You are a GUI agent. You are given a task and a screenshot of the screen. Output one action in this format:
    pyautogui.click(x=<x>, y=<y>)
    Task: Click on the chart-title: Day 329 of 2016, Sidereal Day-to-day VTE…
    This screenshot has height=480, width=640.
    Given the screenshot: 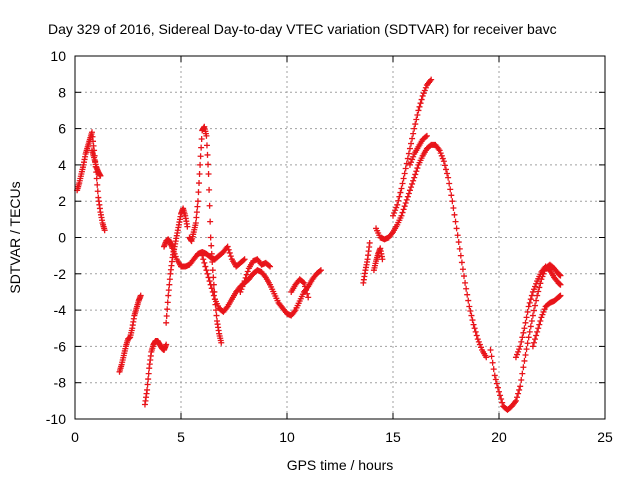 What is the action you would take?
    pyautogui.click(x=302, y=29)
    